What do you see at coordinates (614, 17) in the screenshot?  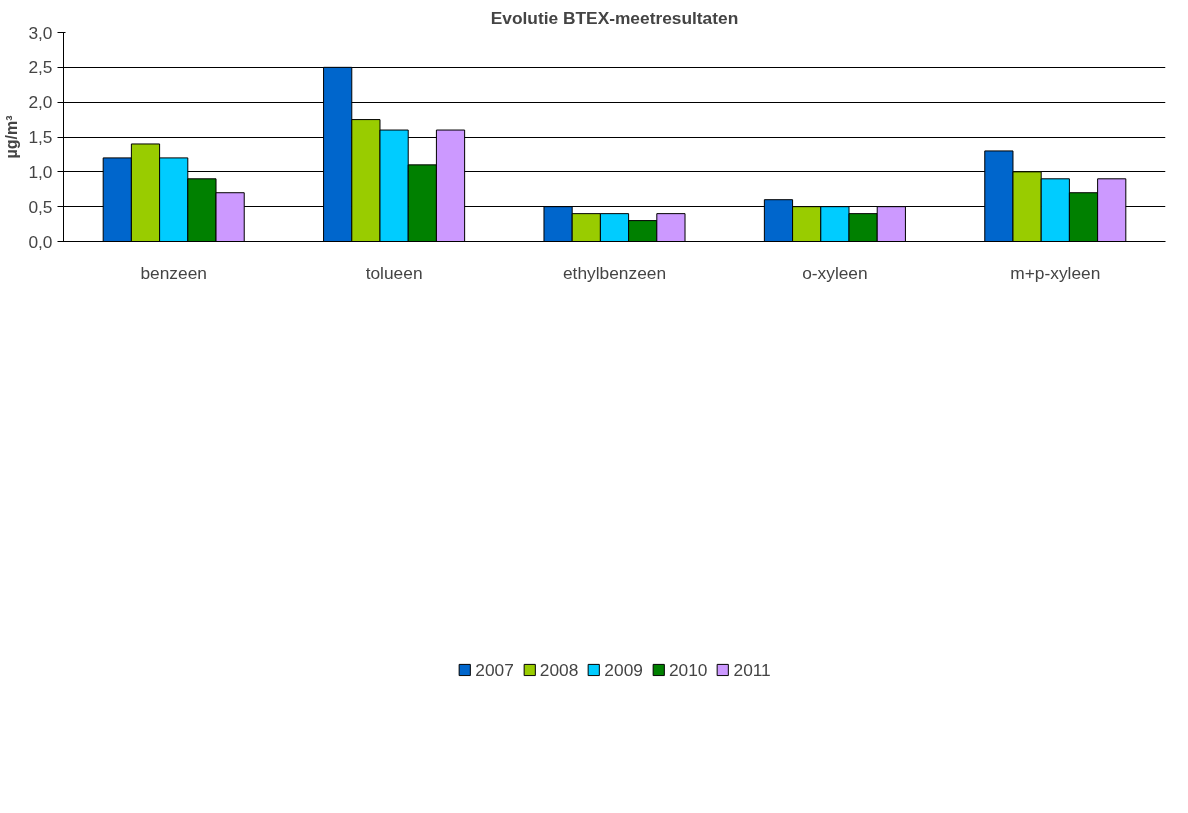 I see `chart-title: Evolutie BTEX-meetresultaten` at bounding box center [614, 17].